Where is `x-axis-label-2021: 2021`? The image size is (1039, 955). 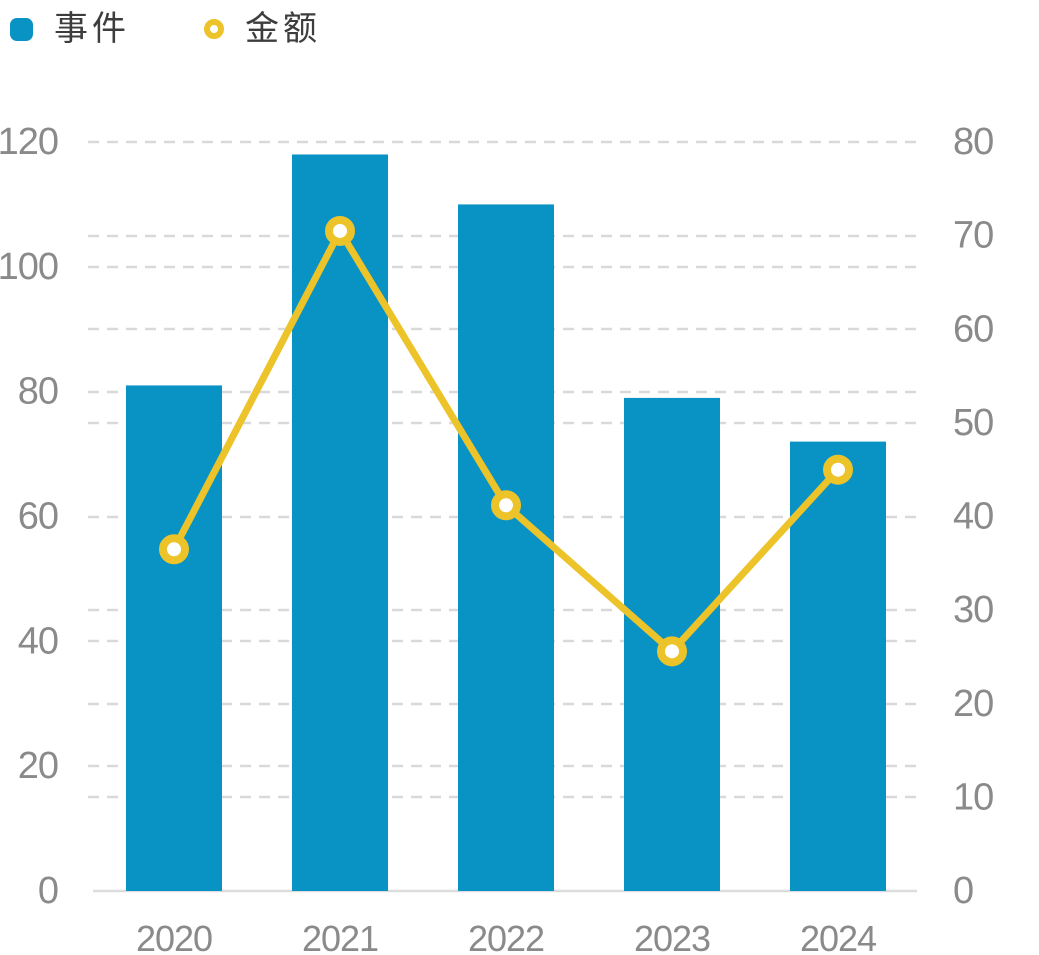
x-axis-label-2021: 2021 is located at coordinates (340, 936).